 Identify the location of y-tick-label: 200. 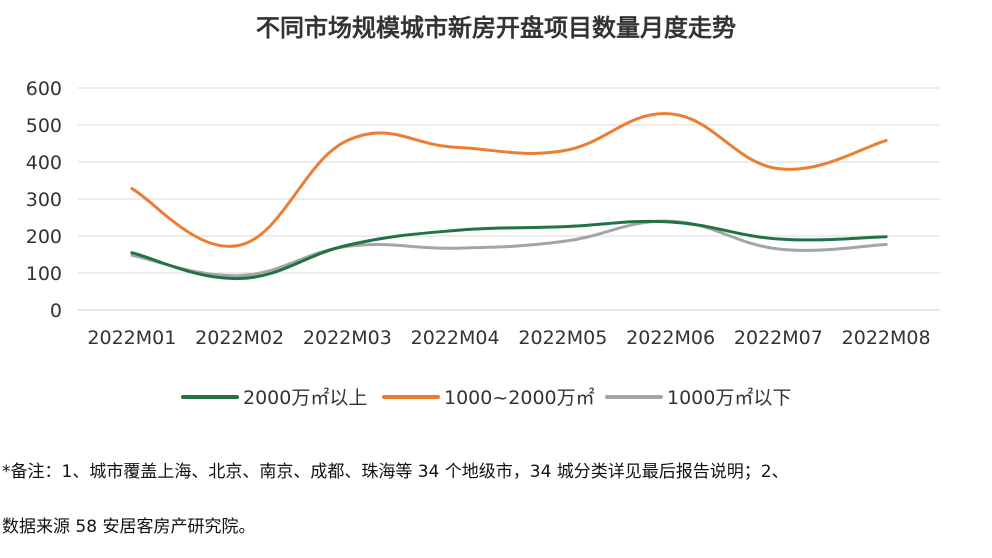
(44, 237).